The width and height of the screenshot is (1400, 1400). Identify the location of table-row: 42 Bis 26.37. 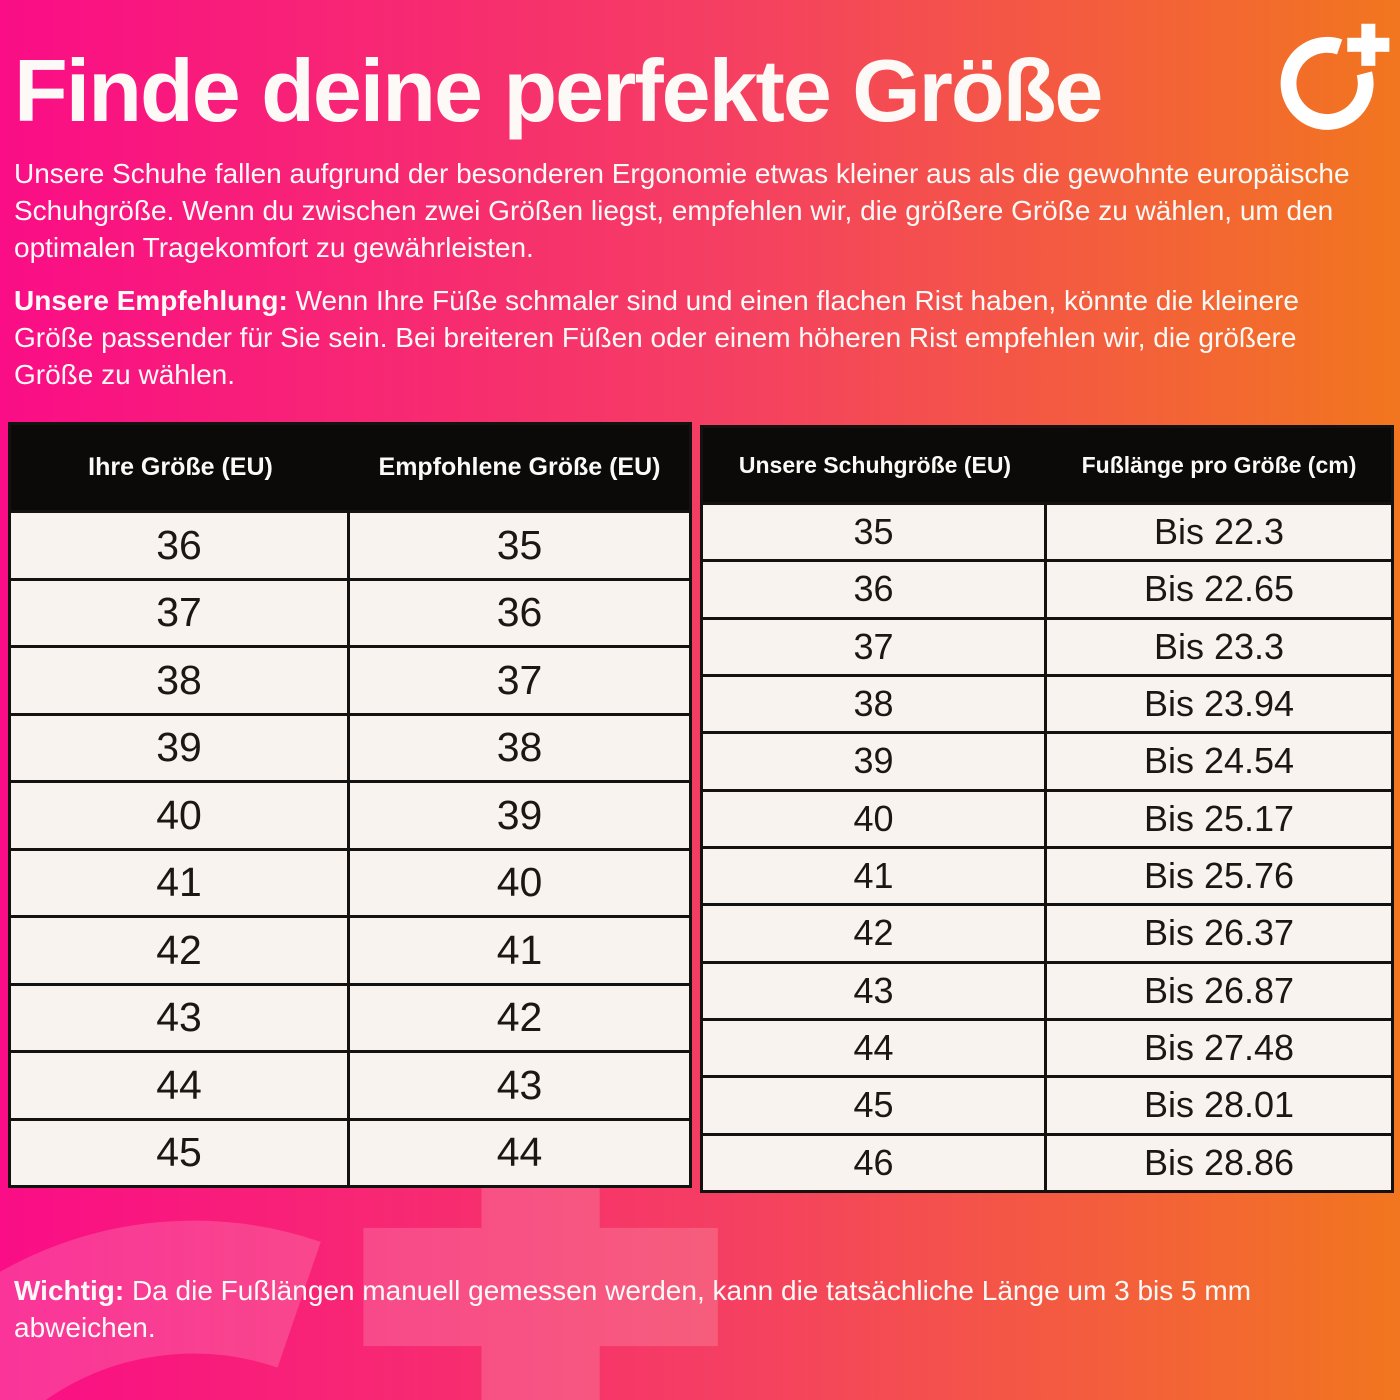
(1047, 932).